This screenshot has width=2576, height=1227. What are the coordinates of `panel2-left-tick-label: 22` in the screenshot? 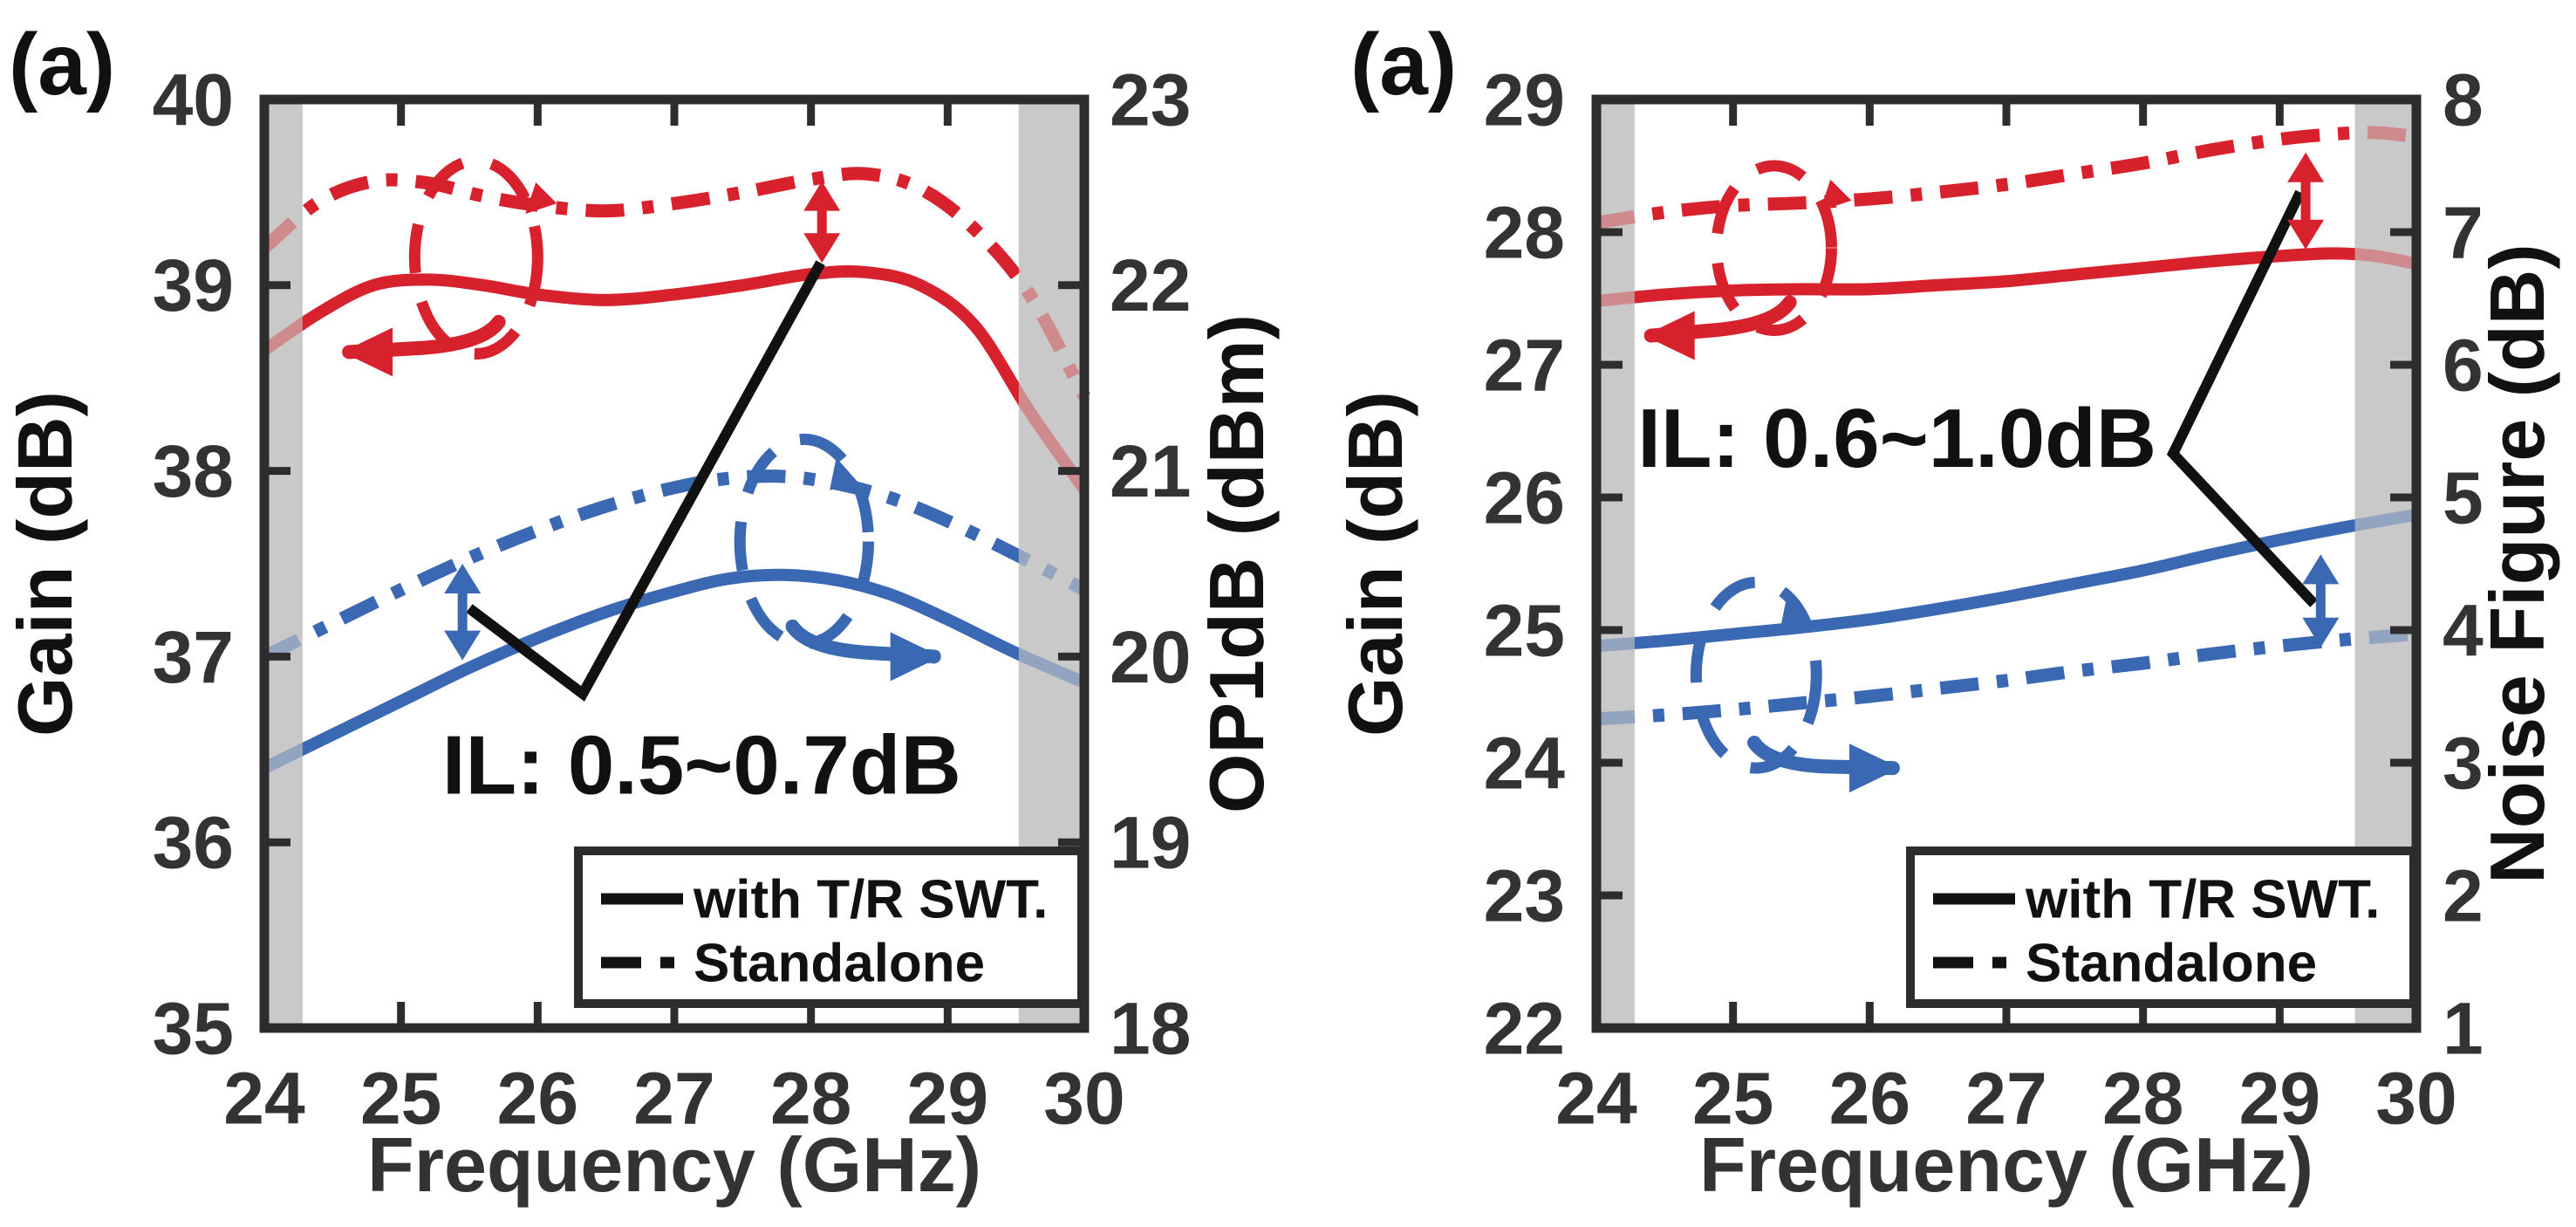 It's located at (1524, 1028).